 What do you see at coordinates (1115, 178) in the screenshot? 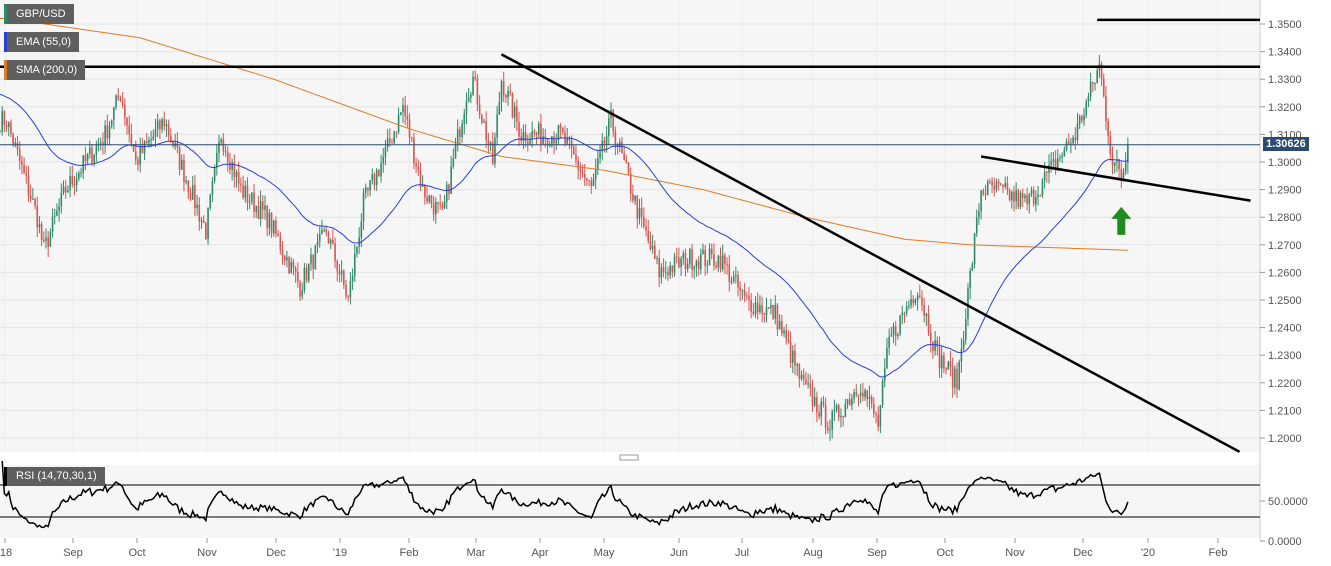
I see `trendline` at bounding box center [1115, 178].